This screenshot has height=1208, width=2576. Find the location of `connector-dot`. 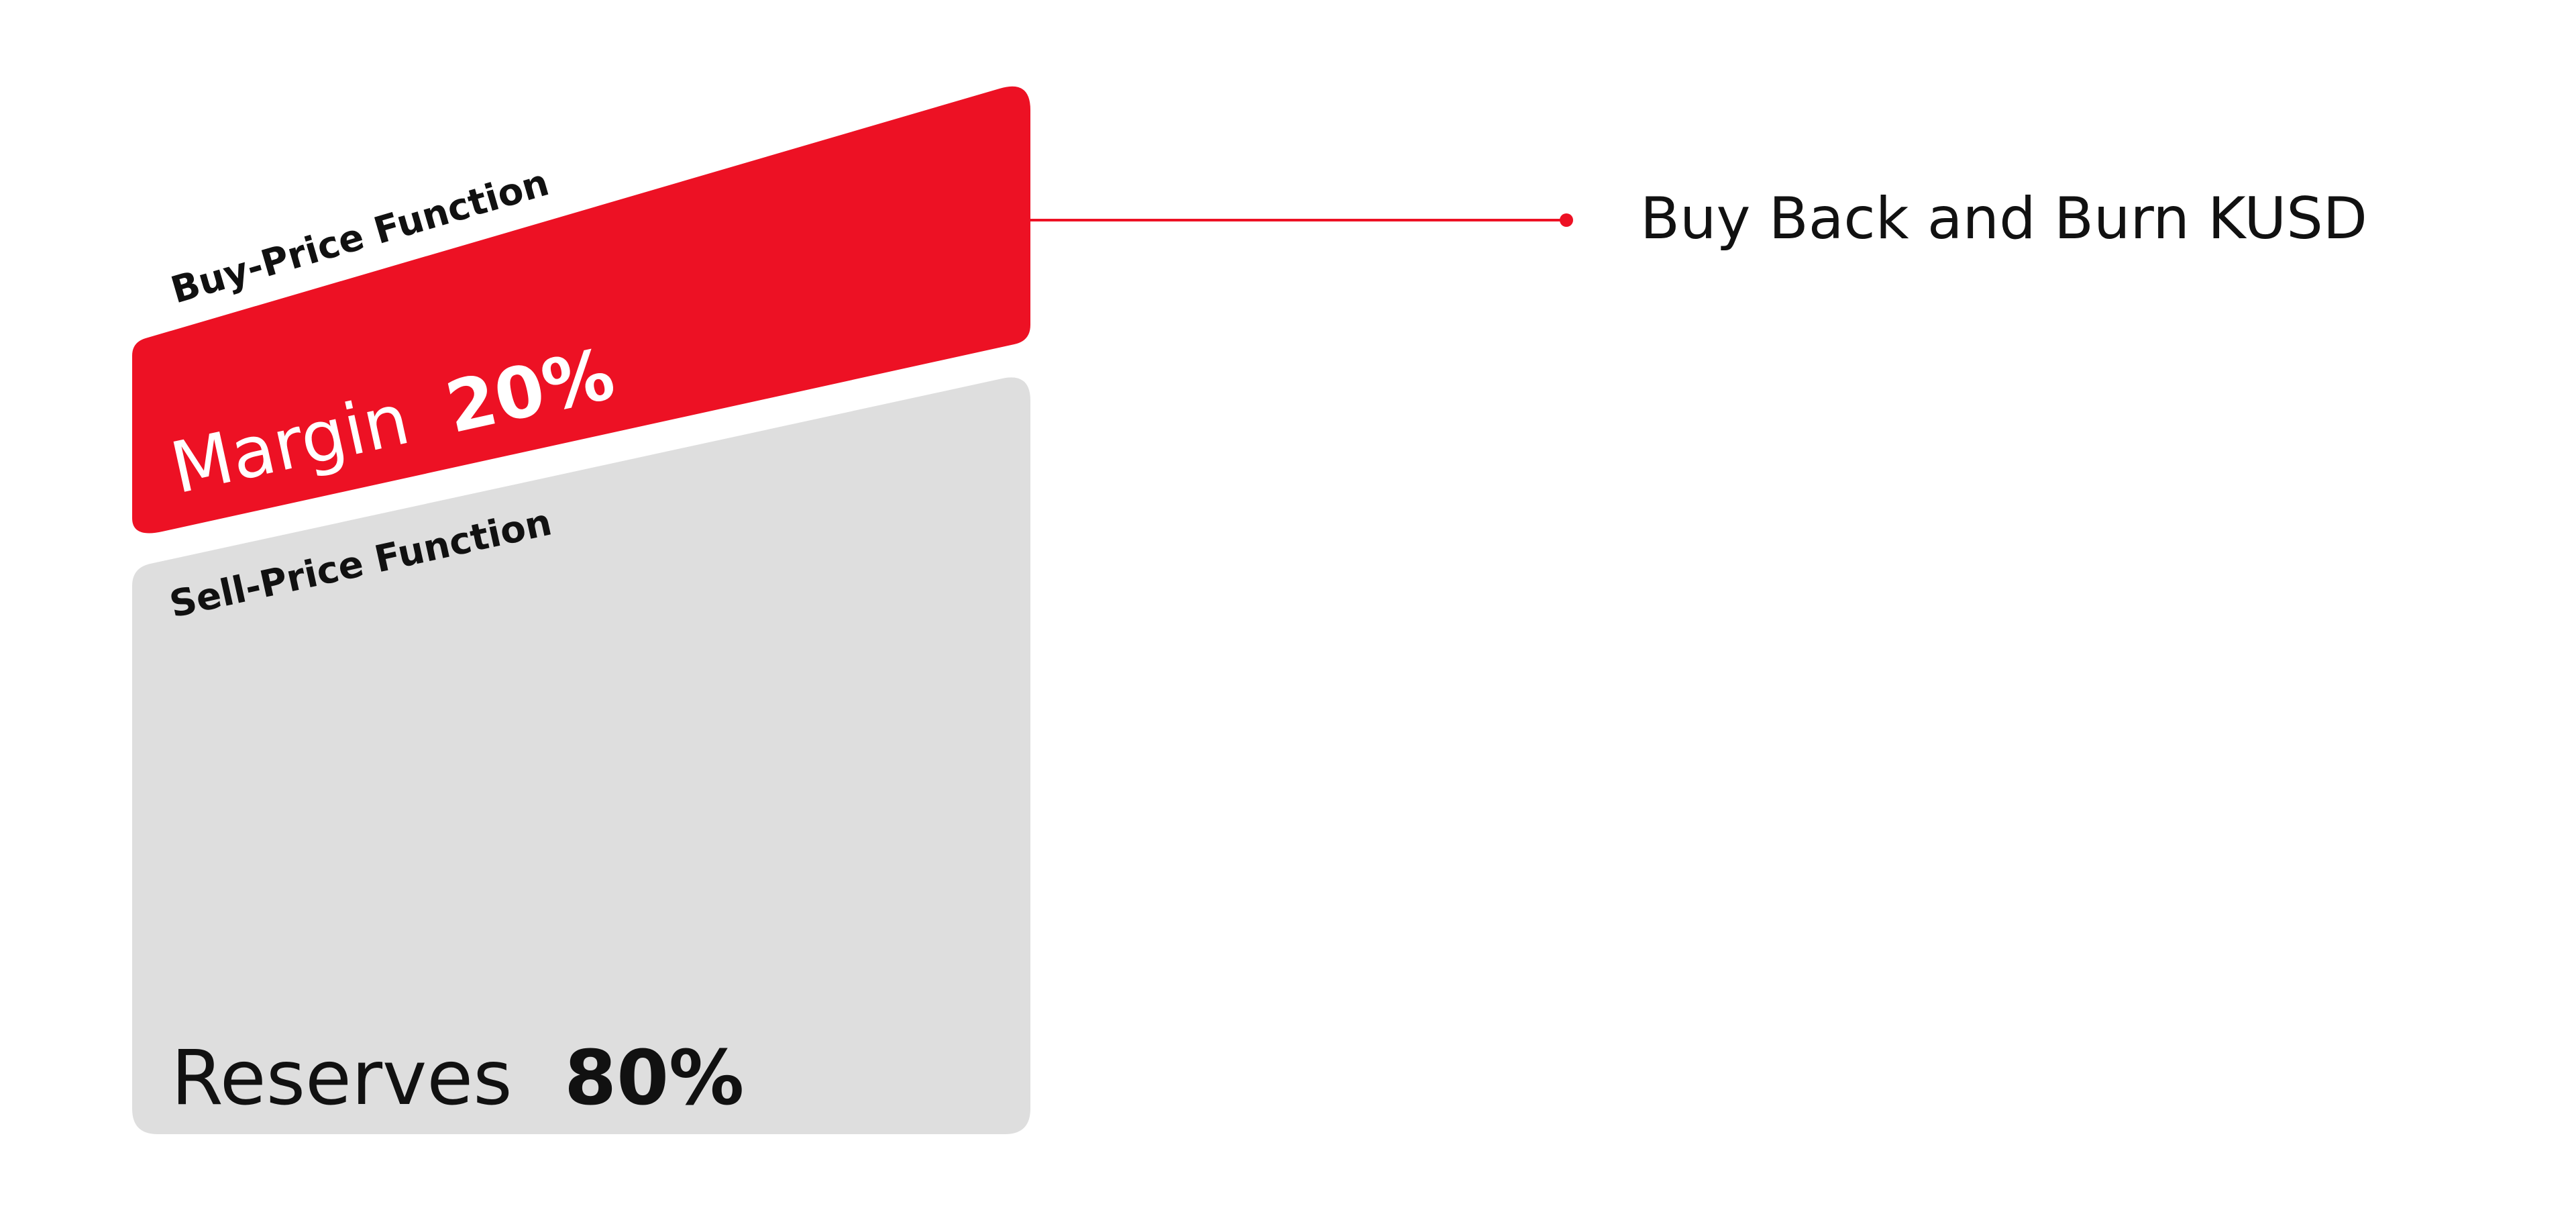

connector-dot is located at coordinates (1566, 220).